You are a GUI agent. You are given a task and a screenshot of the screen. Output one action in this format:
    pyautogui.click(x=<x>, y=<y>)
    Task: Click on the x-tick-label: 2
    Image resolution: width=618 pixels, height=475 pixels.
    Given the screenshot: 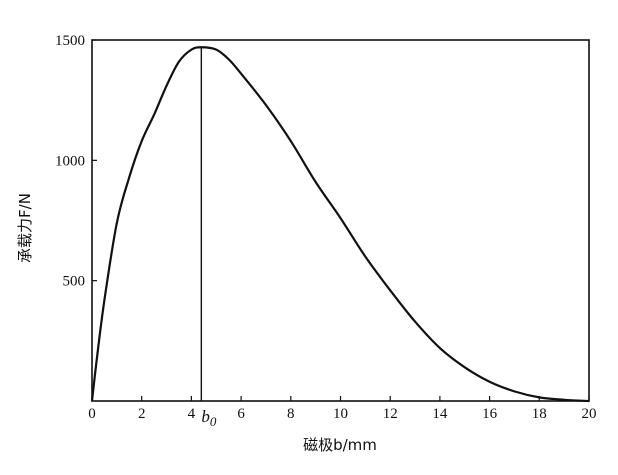 What is the action you would take?
    pyautogui.click(x=142, y=414)
    